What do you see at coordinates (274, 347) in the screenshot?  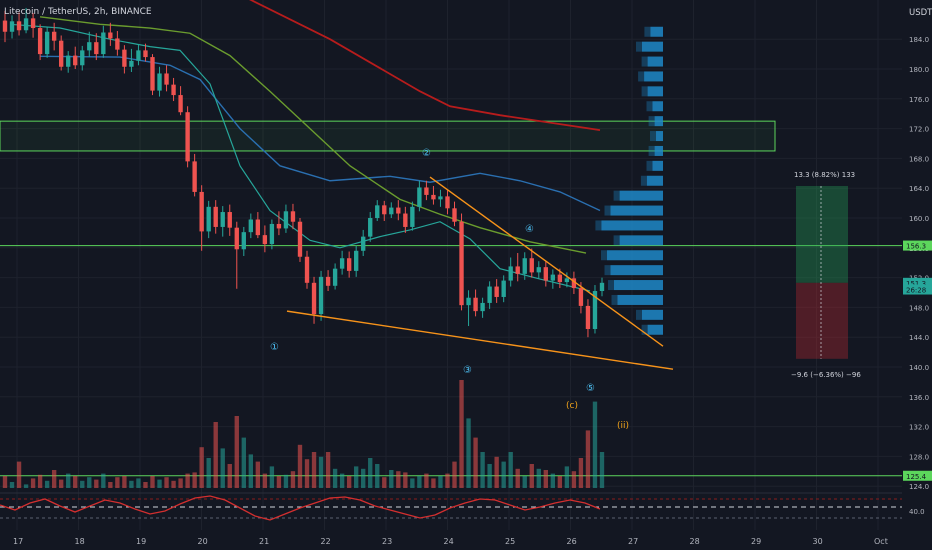 I see `wave-1-label: ①` at bounding box center [274, 347].